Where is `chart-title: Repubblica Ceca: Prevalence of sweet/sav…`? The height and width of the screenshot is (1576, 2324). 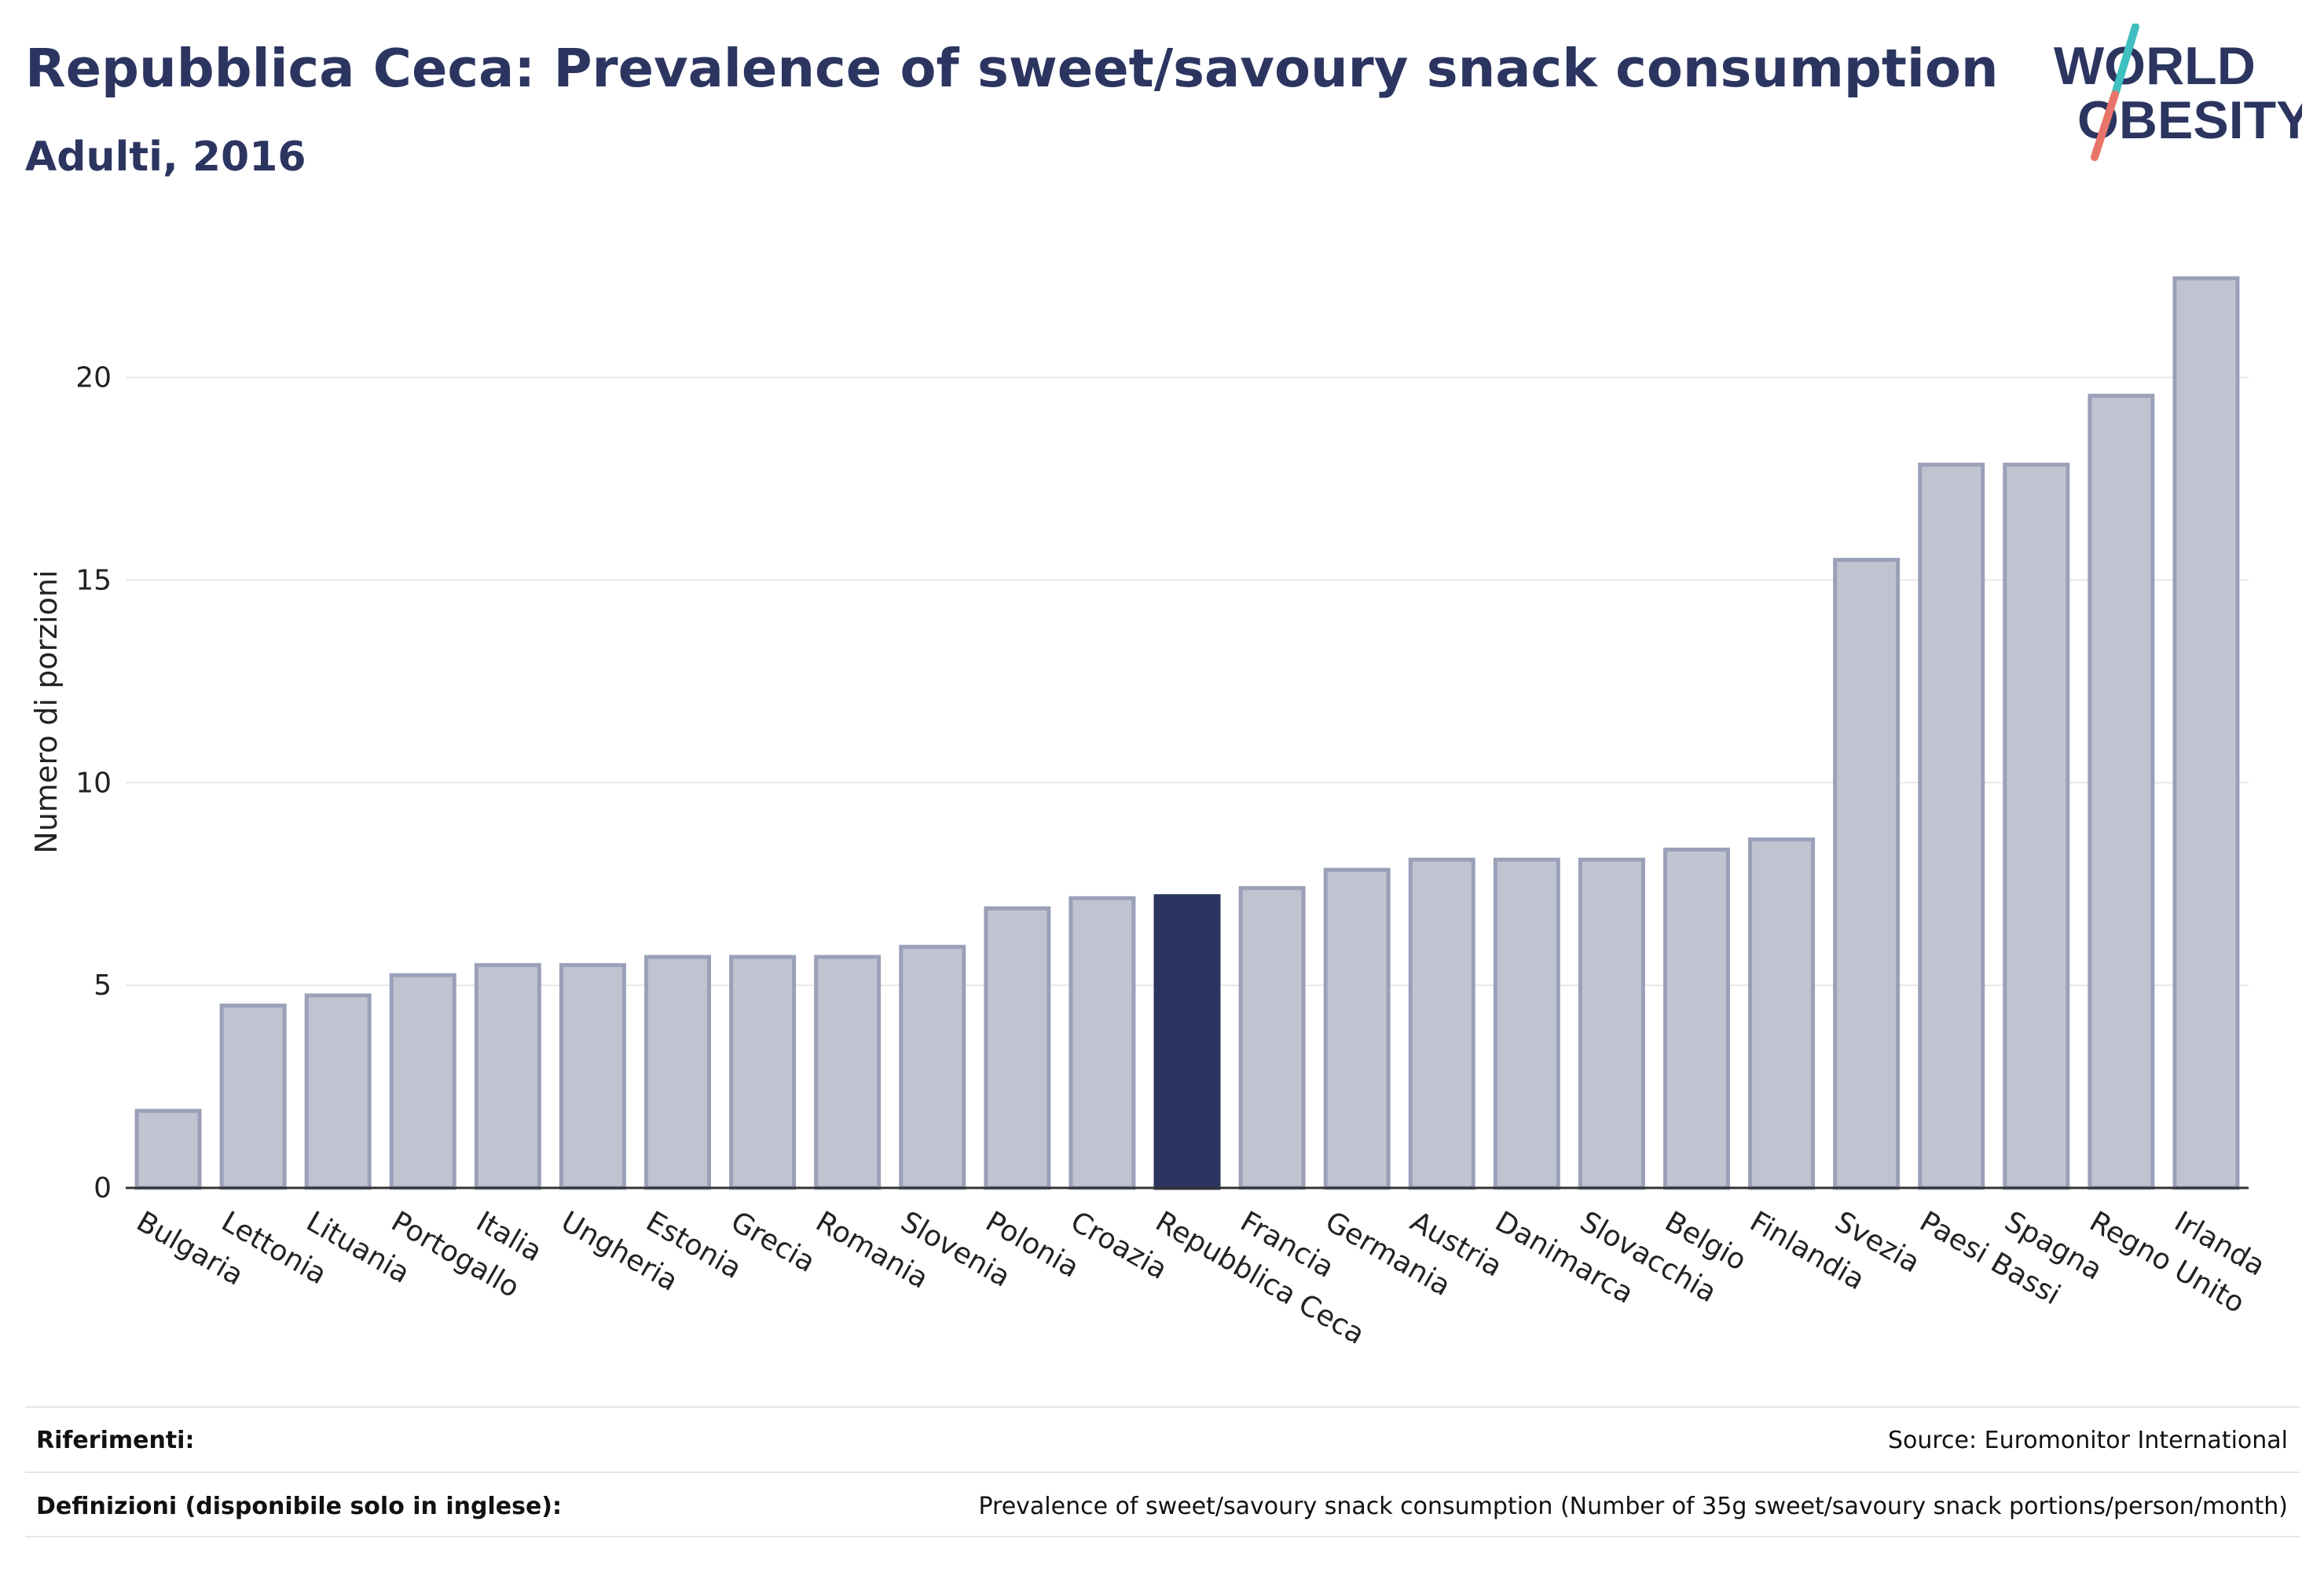
chart-title: Repubblica Ceca: Prevalence of sweet/sav… is located at coordinates (1012, 68).